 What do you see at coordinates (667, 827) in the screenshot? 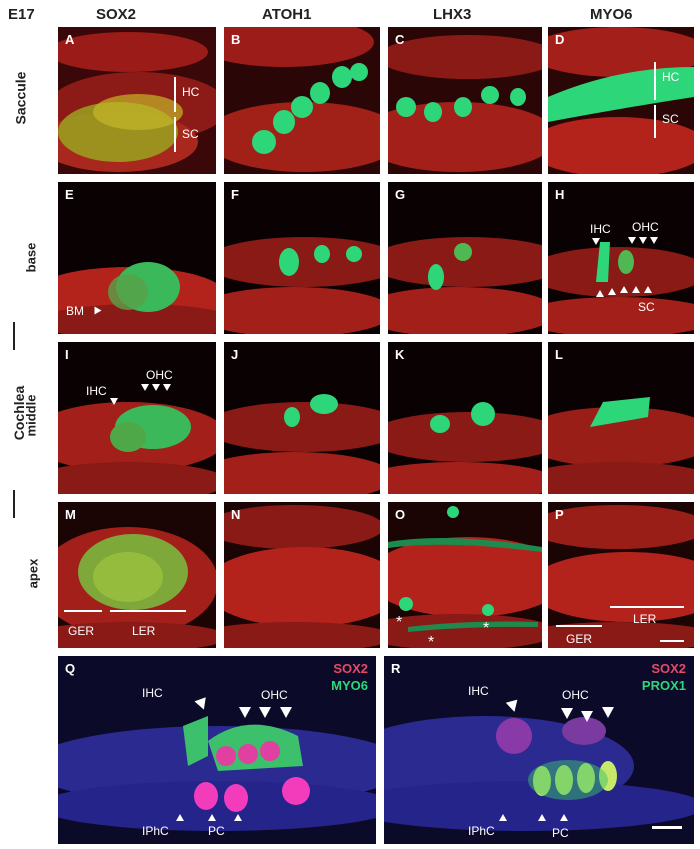
I see `scale-bar-r` at bounding box center [667, 827].